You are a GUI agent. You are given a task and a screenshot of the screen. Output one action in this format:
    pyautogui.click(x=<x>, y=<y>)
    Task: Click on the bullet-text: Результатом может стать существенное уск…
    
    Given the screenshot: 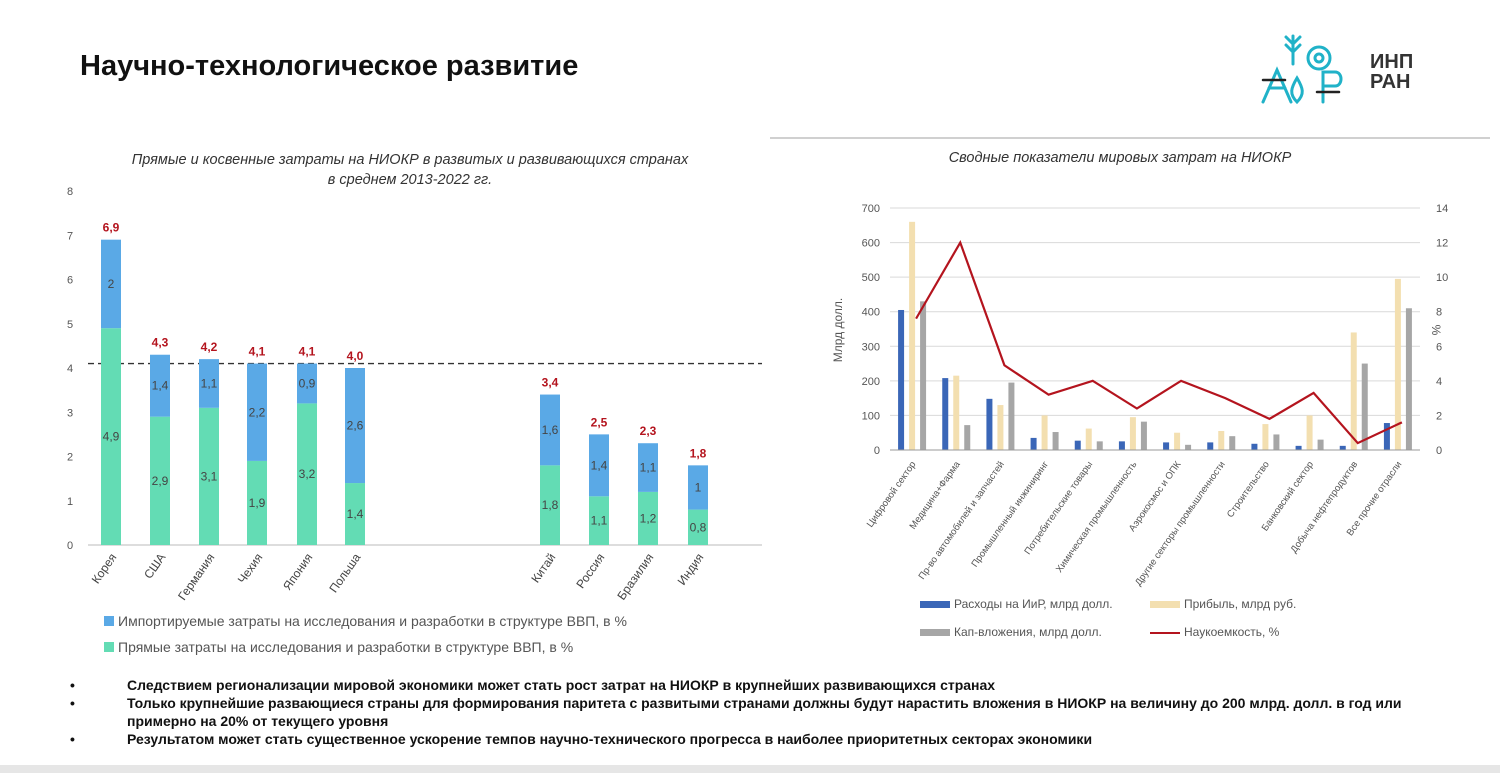 What is the action you would take?
    pyautogui.click(x=610, y=739)
    